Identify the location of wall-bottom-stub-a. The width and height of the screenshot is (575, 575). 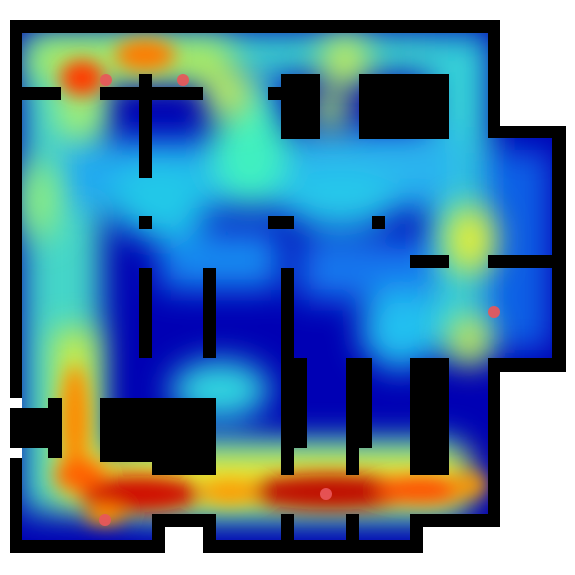
(287, 527).